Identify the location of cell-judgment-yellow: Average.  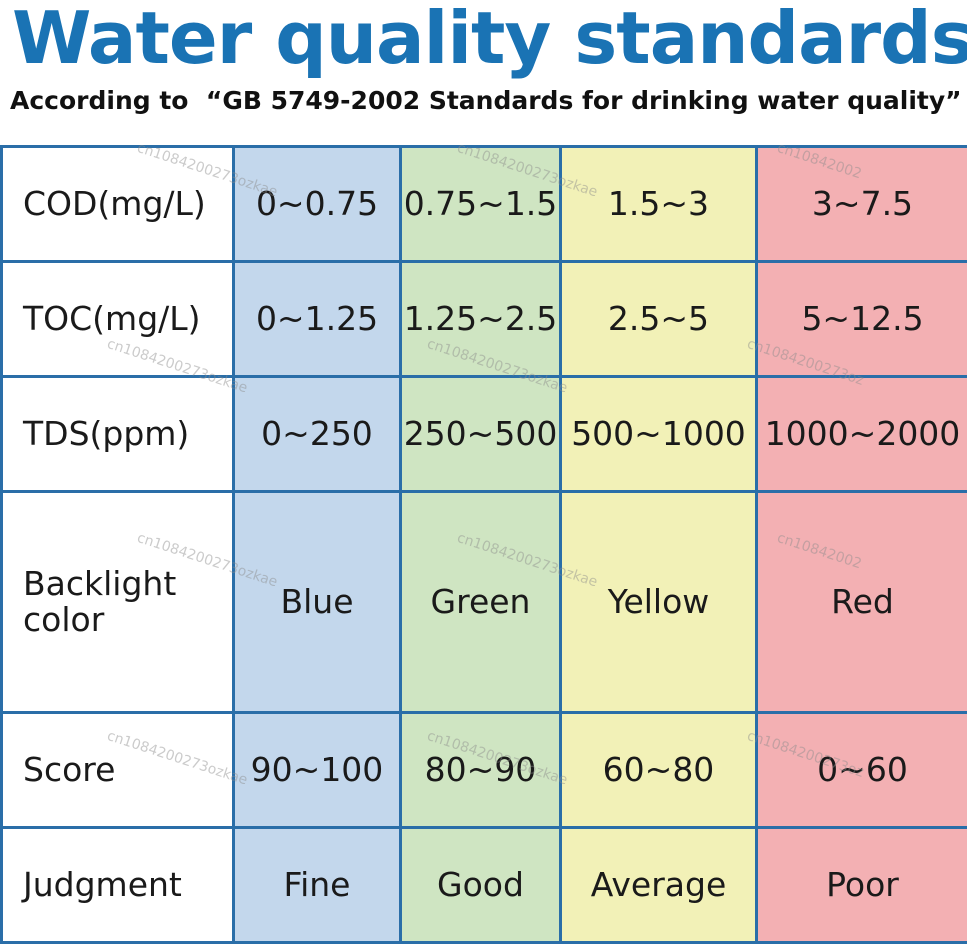
(658, 884).